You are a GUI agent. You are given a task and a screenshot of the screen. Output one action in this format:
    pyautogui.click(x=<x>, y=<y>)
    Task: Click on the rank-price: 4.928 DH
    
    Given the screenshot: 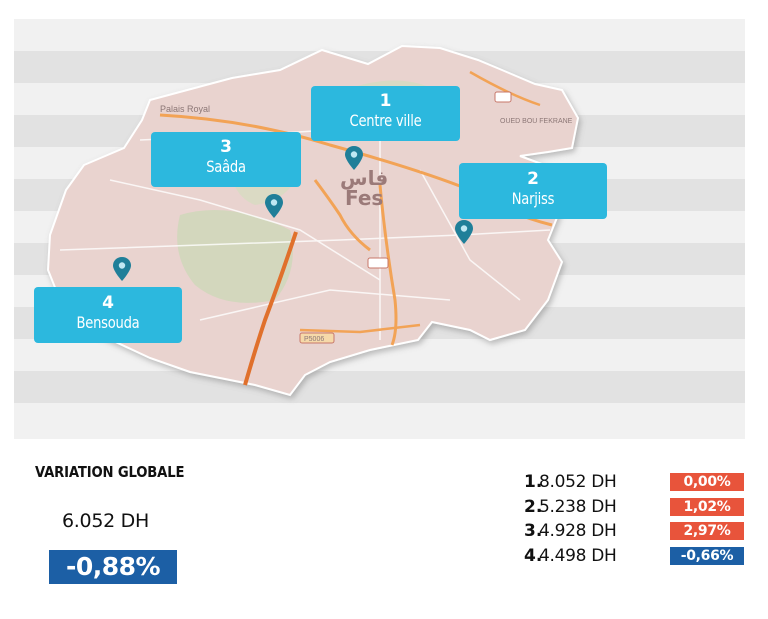 What is the action you would take?
    pyautogui.click(x=578, y=531)
    